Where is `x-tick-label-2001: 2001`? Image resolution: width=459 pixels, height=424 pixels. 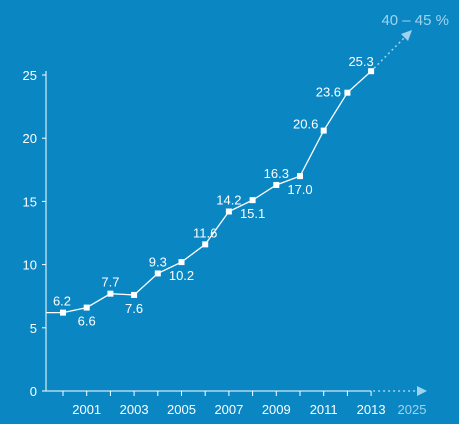 x-tick-label-2001: 2001 is located at coordinates (86, 409).